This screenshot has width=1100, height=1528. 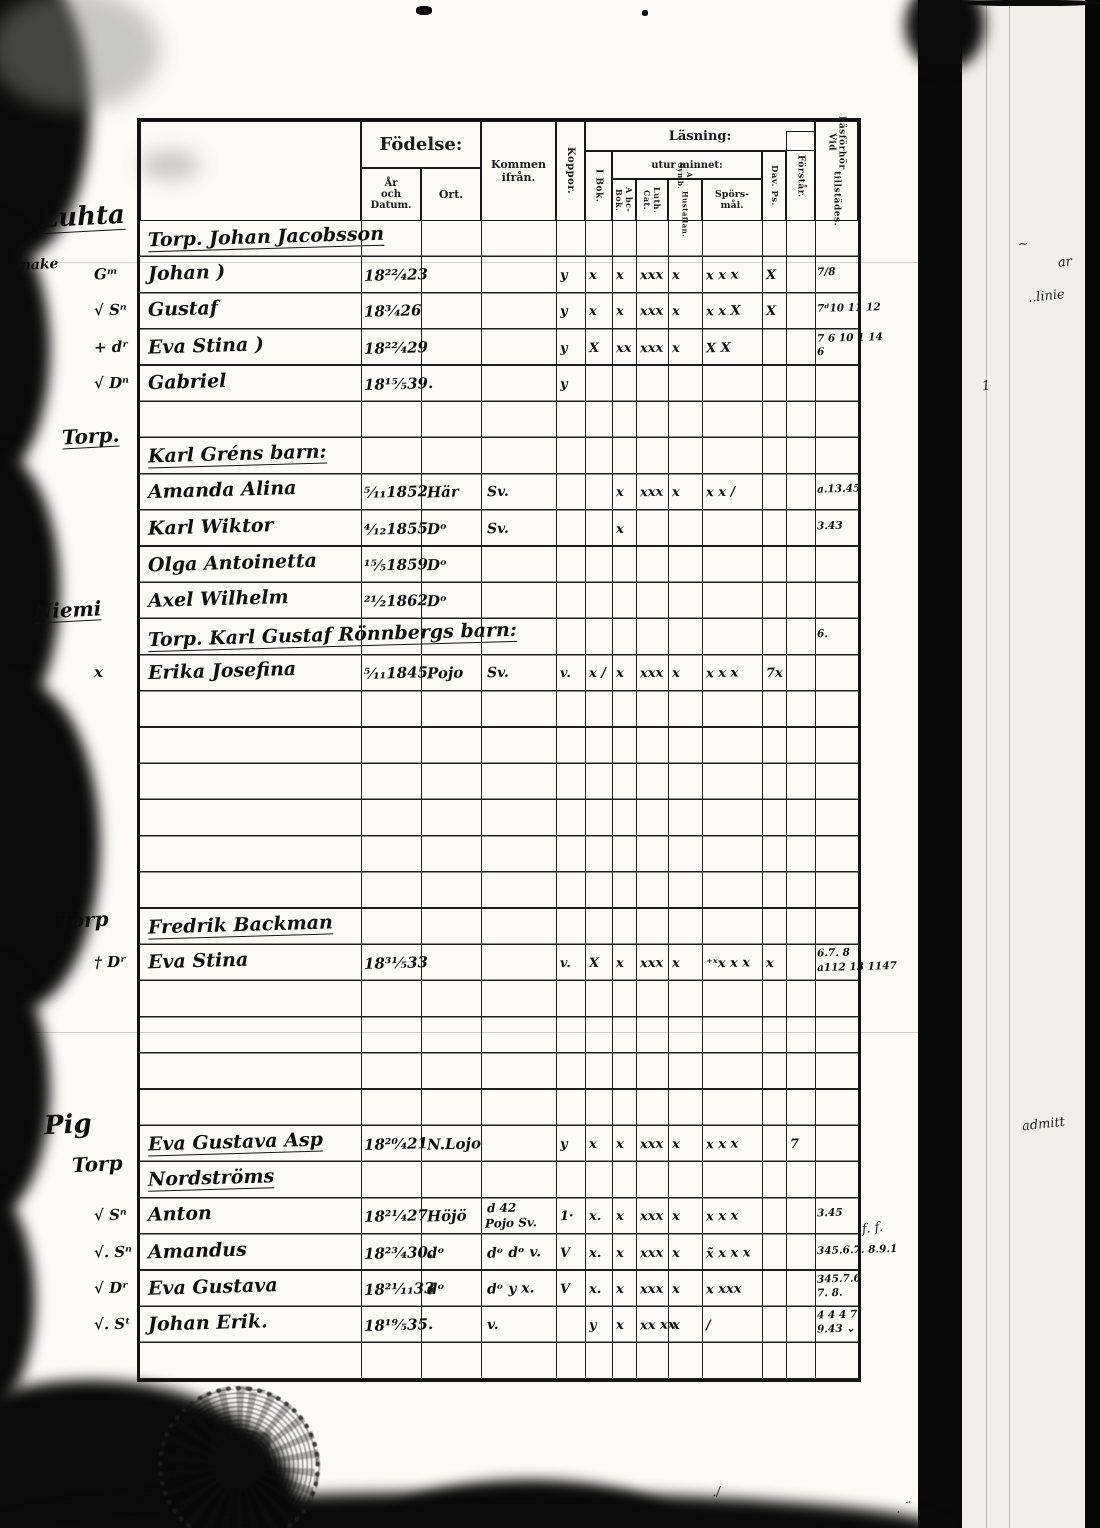 What do you see at coordinates (445, 673) in the screenshot?
I see `birth-place: Pojo` at bounding box center [445, 673].